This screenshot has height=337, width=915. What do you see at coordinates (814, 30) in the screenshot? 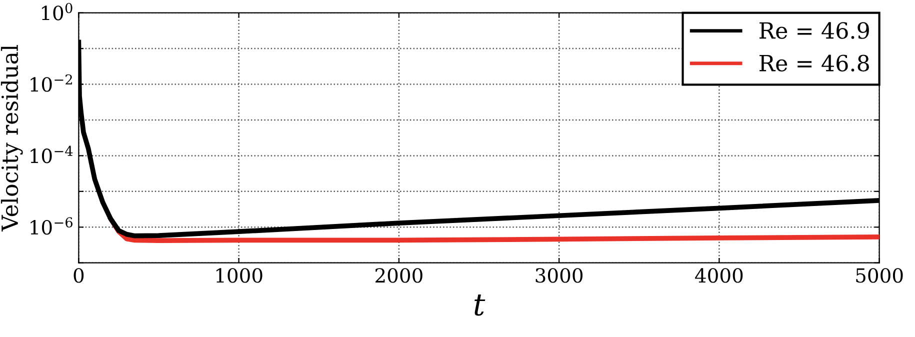
I see `legend-label: Re = 46.9` at bounding box center [814, 30].